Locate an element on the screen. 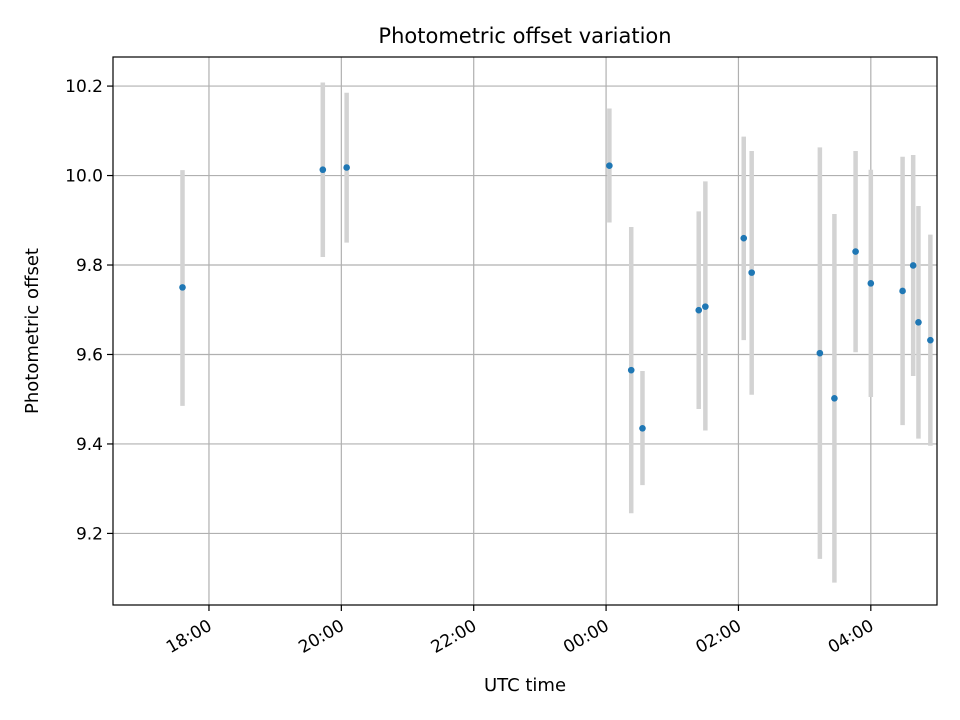  x-axis-title: UTC time is located at coordinates (525, 685).